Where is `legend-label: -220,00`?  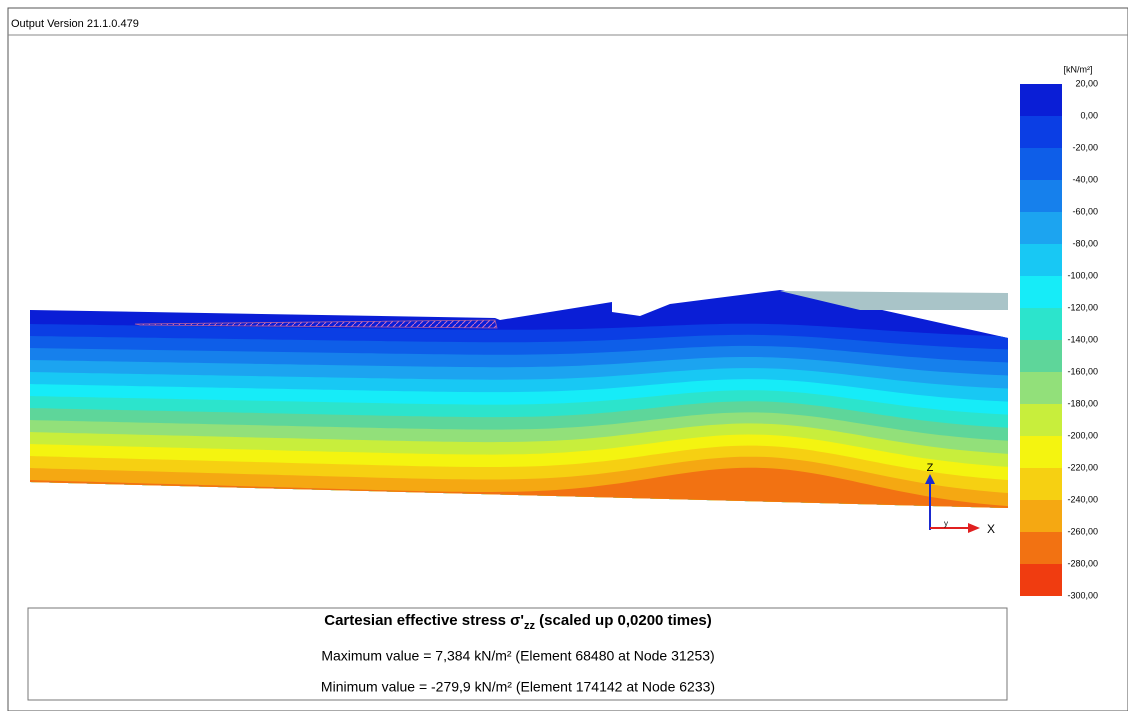 legend-label: -220,00 is located at coordinates (1082, 467).